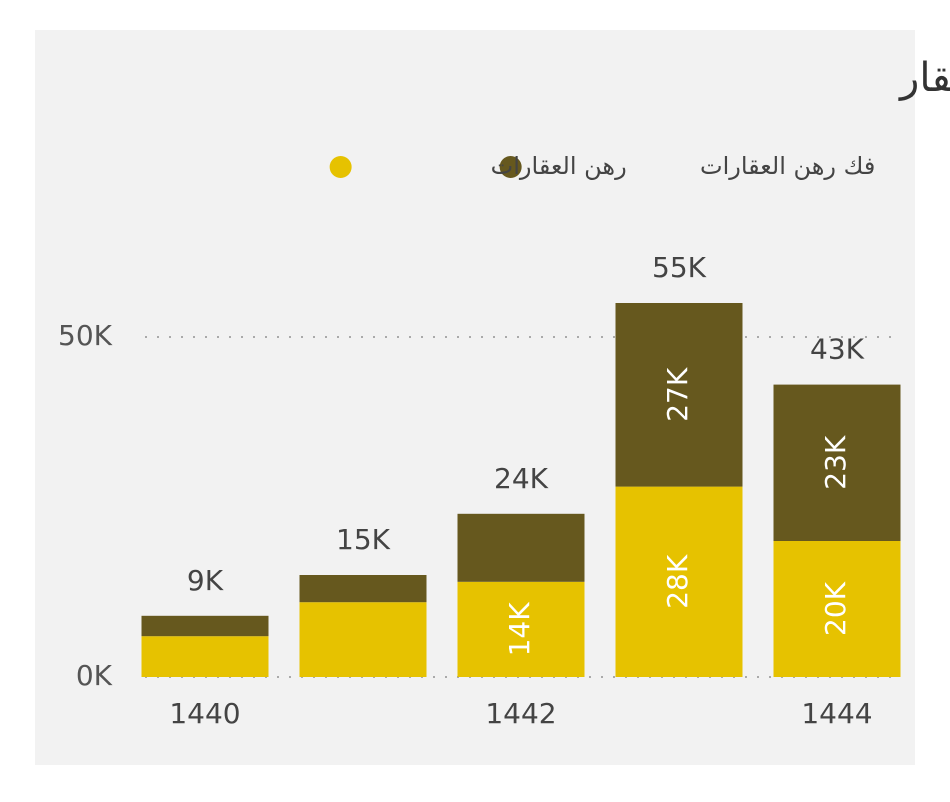 Image resolution: width=950 pixels, height=802 pixels. Describe the element at coordinates (787, 166) in the screenshot. I see `legend-label: فك رهن العقارات` at that location.